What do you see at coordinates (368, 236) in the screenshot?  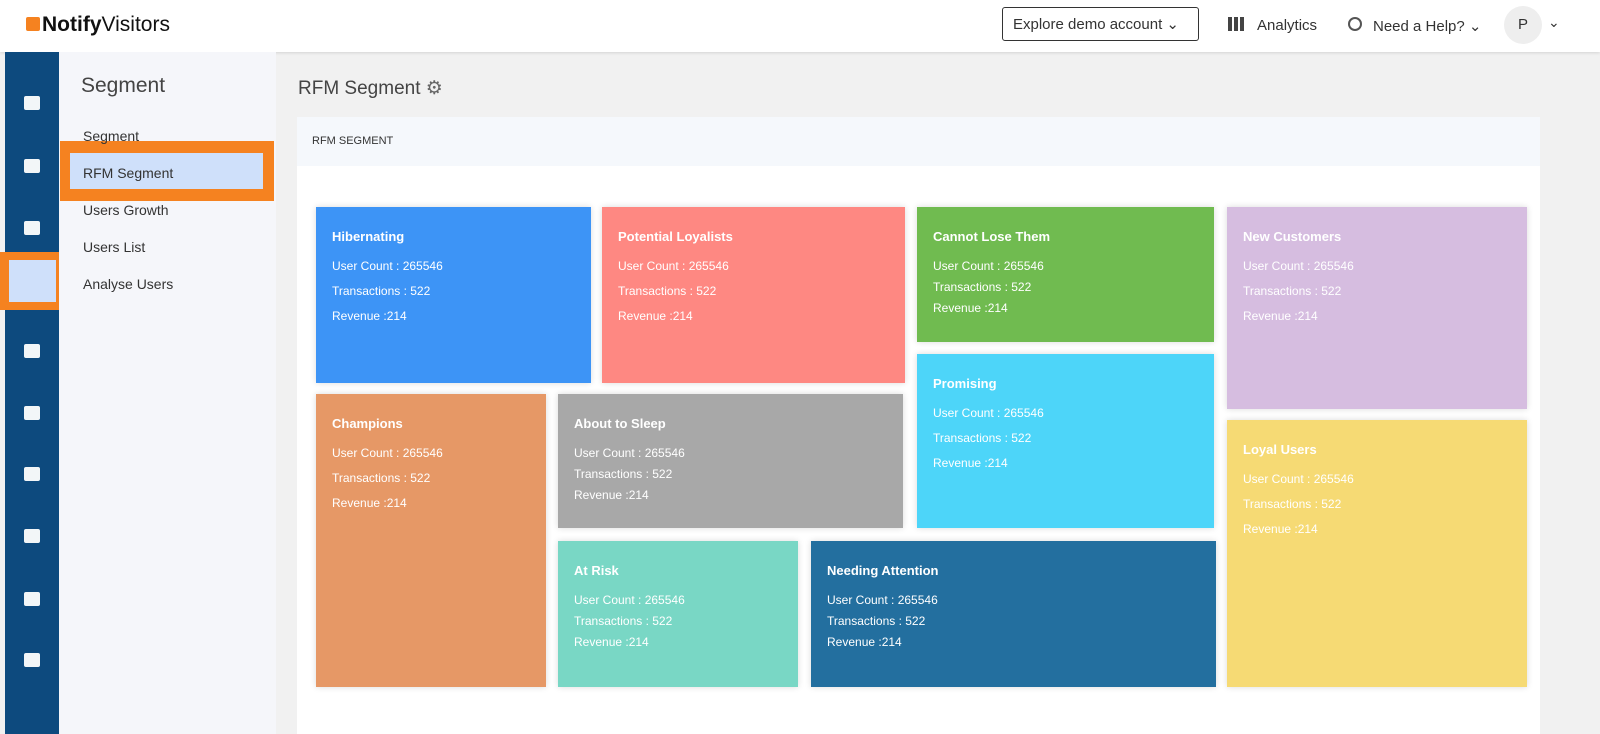 I see `tile-name: Hibernating` at bounding box center [368, 236].